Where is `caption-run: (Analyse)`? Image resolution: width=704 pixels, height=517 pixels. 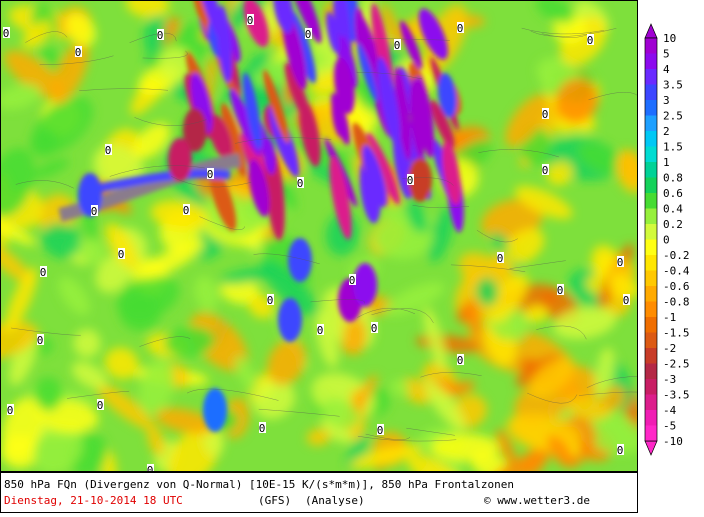 caption-run: (Analyse) is located at coordinates (335, 500).